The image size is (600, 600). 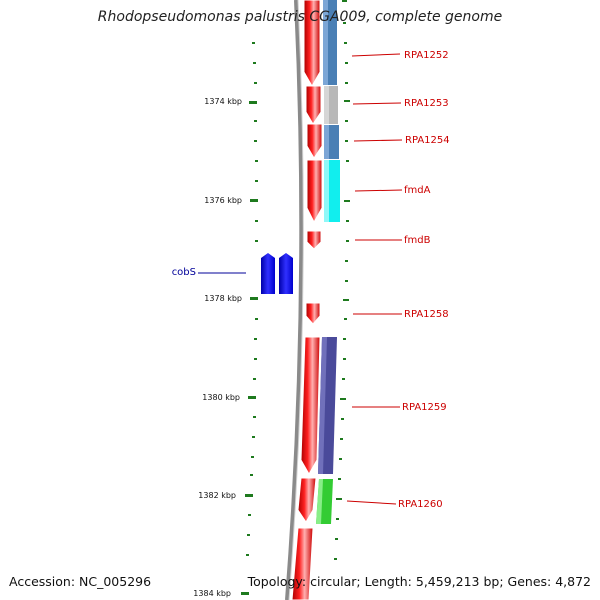 What do you see at coordinates (417, 240) in the screenshot?
I see `gene-label: fmdB` at bounding box center [417, 240].